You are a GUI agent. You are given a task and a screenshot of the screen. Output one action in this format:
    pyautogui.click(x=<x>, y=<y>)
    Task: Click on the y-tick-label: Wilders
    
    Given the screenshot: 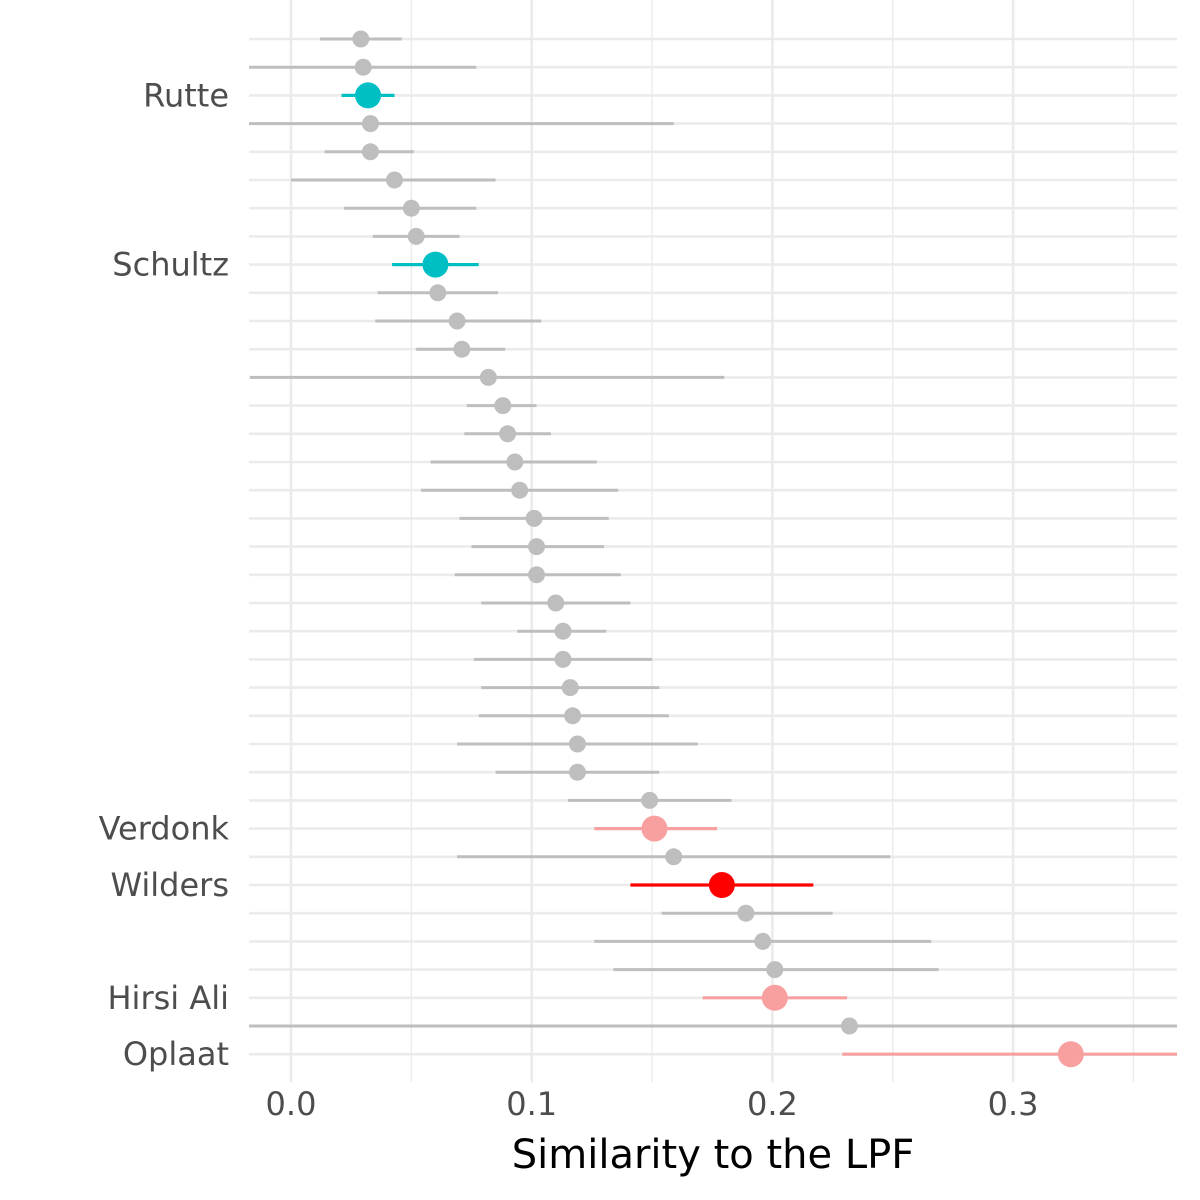 What is the action you would take?
    pyautogui.click(x=169, y=885)
    